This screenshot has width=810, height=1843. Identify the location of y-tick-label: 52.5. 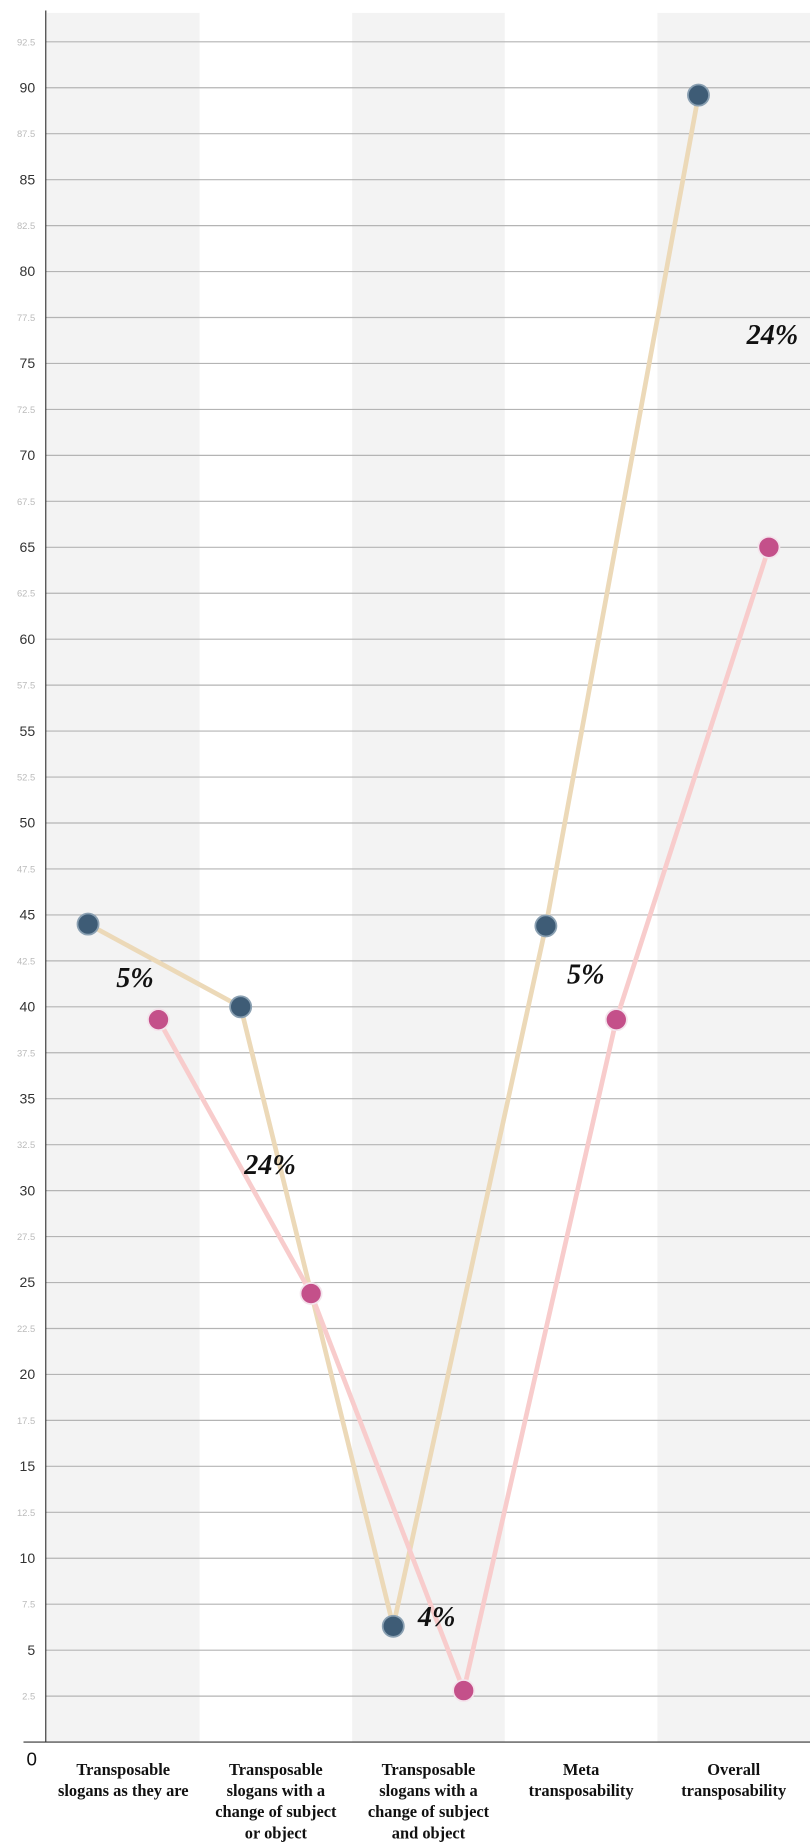
(26, 777).